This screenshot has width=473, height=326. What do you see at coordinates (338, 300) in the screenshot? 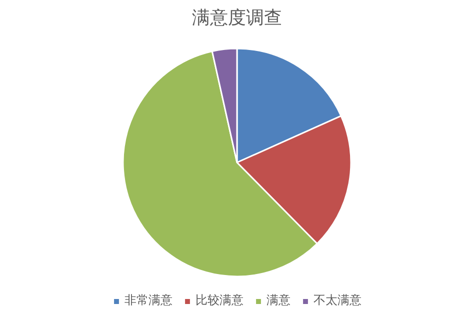
I see `legend-label: 不太满意` at bounding box center [338, 300].